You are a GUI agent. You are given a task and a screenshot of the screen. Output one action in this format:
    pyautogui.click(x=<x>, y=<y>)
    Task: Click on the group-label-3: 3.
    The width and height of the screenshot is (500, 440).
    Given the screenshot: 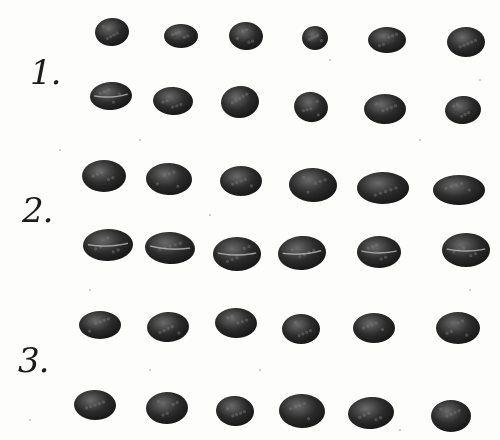 What is the action you would take?
    pyautogui.click(x=33, y=361)
    